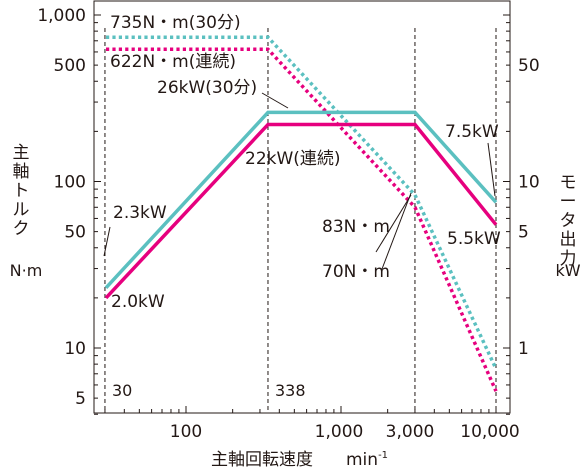 The width and height of the screenshot is (585, 470). Describe the element at coordinates (175, 23) in the screenshot. I see `annotation-0: 735N・m(30分)` at that location.